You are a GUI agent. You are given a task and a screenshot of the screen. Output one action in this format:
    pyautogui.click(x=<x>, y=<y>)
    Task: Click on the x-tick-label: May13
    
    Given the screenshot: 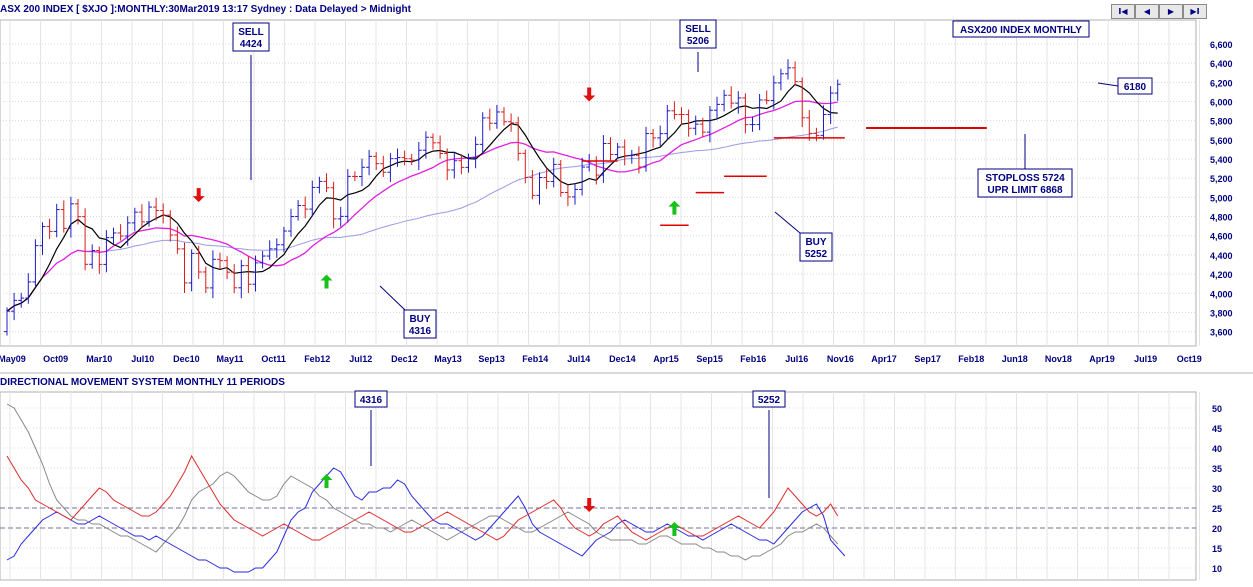 What is the action you would take?
    pyautogui.click(x=448, y=359)
    